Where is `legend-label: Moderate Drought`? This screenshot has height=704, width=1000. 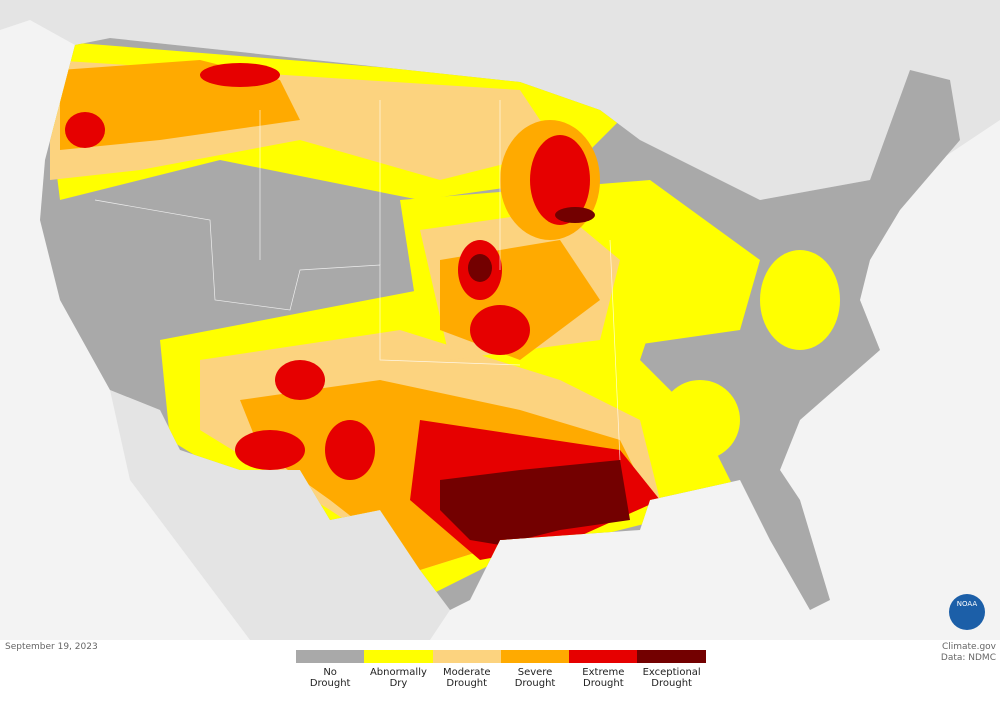 legend-label: Moderate Drought is located at coordinates (466, 678).